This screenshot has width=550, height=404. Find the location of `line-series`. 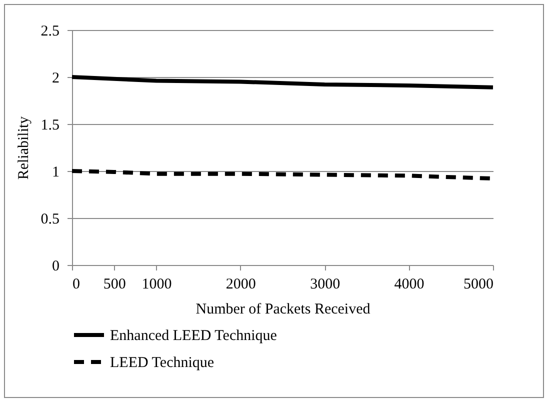

line-series is located at coordinates (282, 82).